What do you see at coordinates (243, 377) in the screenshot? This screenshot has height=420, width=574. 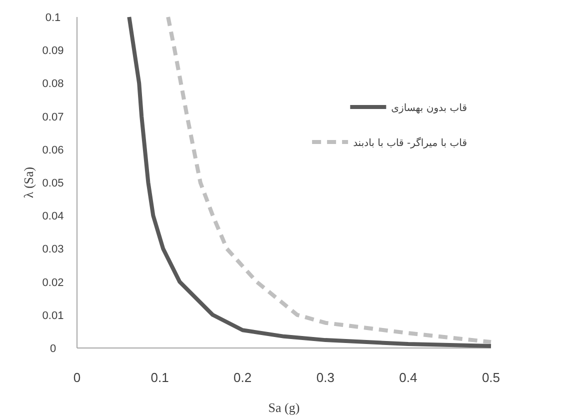 I see `x-tick-label: 0.2` at bounding box center [243, 377].